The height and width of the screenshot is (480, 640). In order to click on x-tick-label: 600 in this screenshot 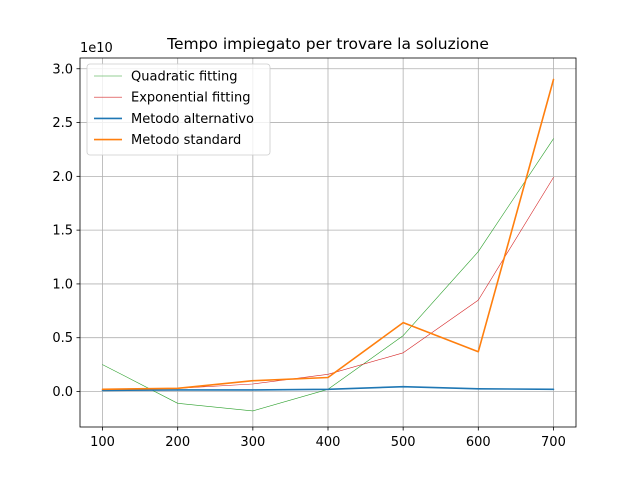, I will do `click(478, 442)`.